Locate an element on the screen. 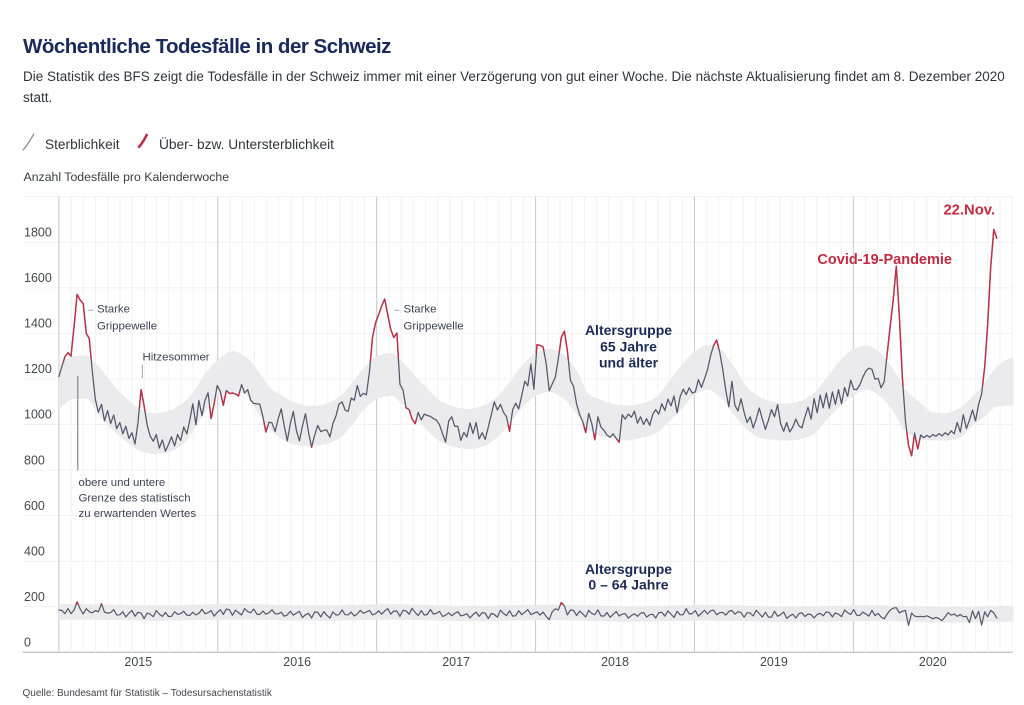 Image resolution: width=1024 pixels, height=705 pixels. svg-text: 600 is located at coordinates (34, 506).